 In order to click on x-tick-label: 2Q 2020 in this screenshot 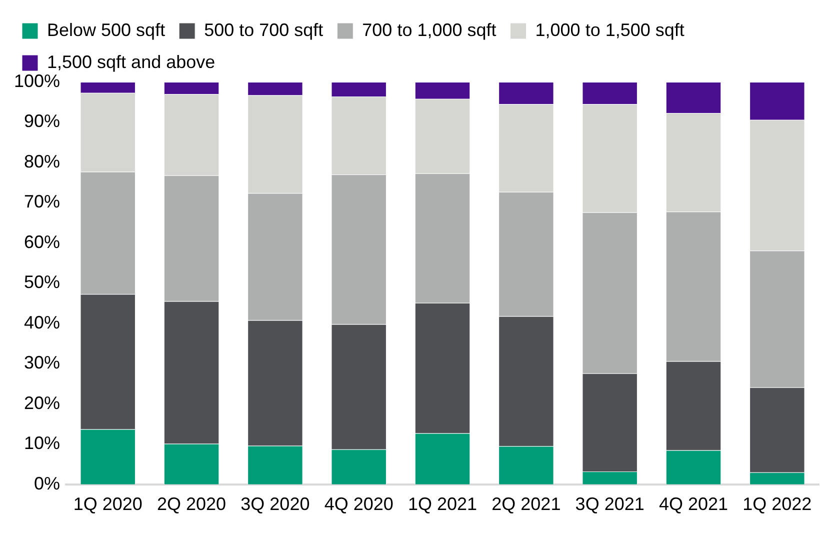, I will do `click(191, 504)`.